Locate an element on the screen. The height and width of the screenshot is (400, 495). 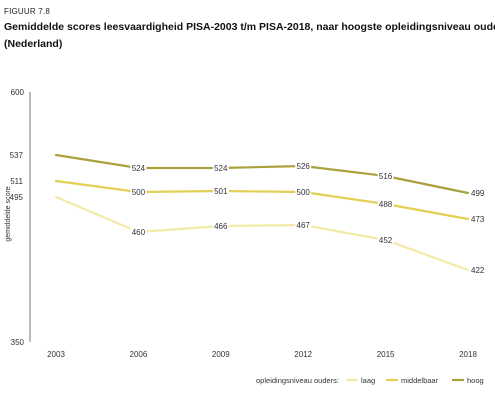
data-label-middelbaar-2006: 500 is located at coordinates (139, 192).